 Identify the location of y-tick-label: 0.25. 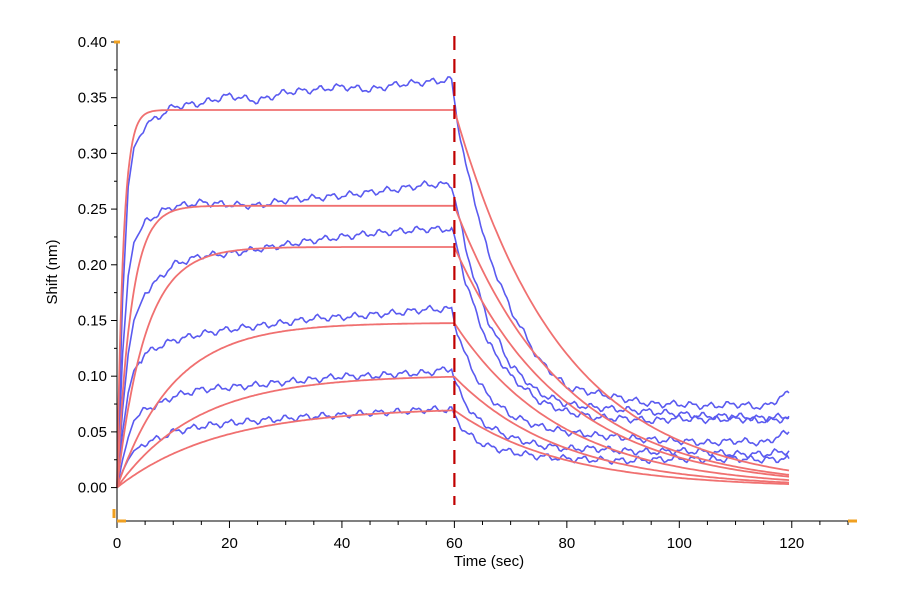
(92, 209).